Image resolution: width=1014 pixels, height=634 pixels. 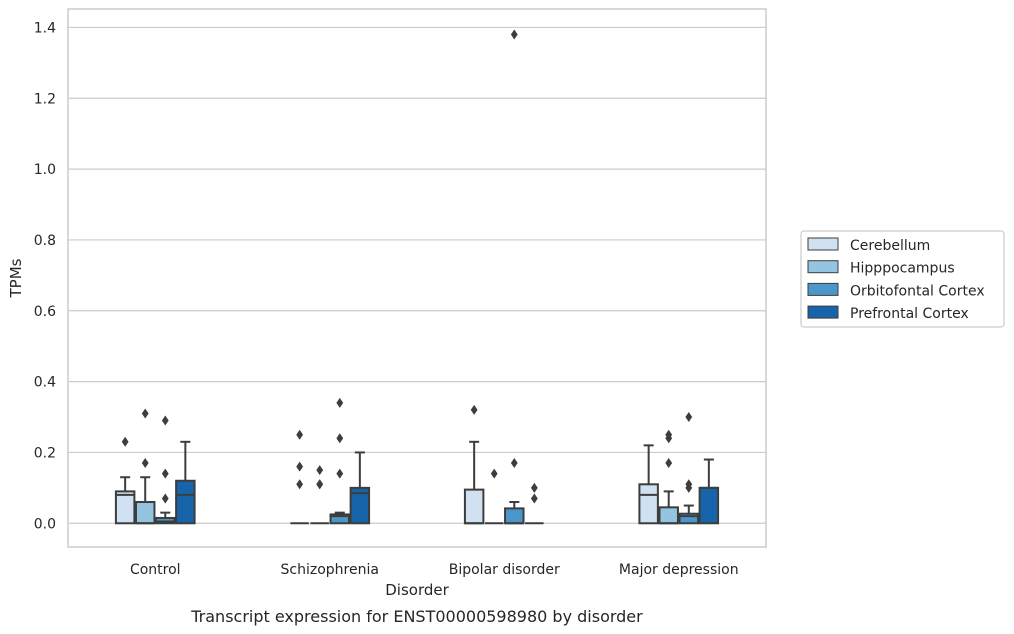 What do you see at coordinates (45, 241) in the screenshot?
I see `y-tick-label: 0.8` at bounding box center [45, 241].